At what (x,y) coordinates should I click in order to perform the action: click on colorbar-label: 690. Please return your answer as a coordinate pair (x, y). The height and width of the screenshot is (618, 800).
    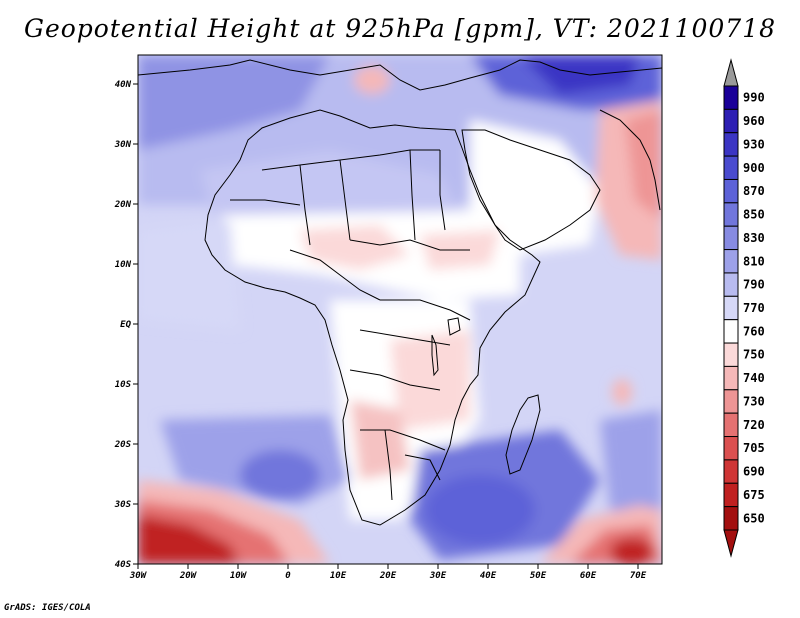
    Looking at the image, I should click on (754, 472).